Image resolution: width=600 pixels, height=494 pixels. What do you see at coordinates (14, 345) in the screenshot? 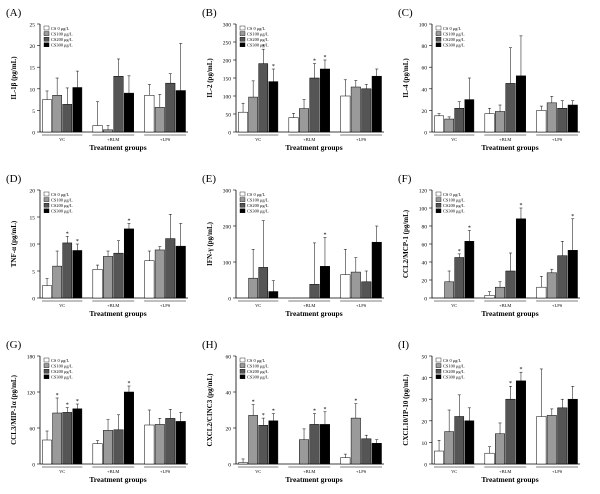
I see `panel-label: (G)` at bounding box center [14, 345].